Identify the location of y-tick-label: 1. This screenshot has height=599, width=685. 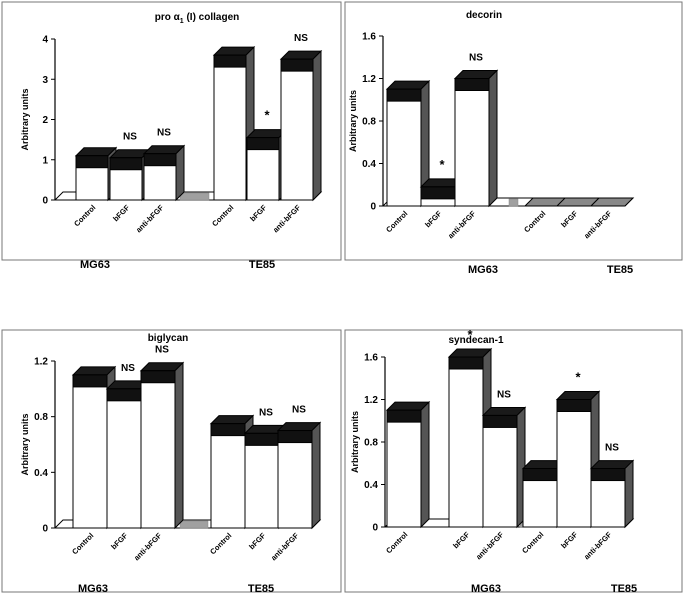
(45, 160).